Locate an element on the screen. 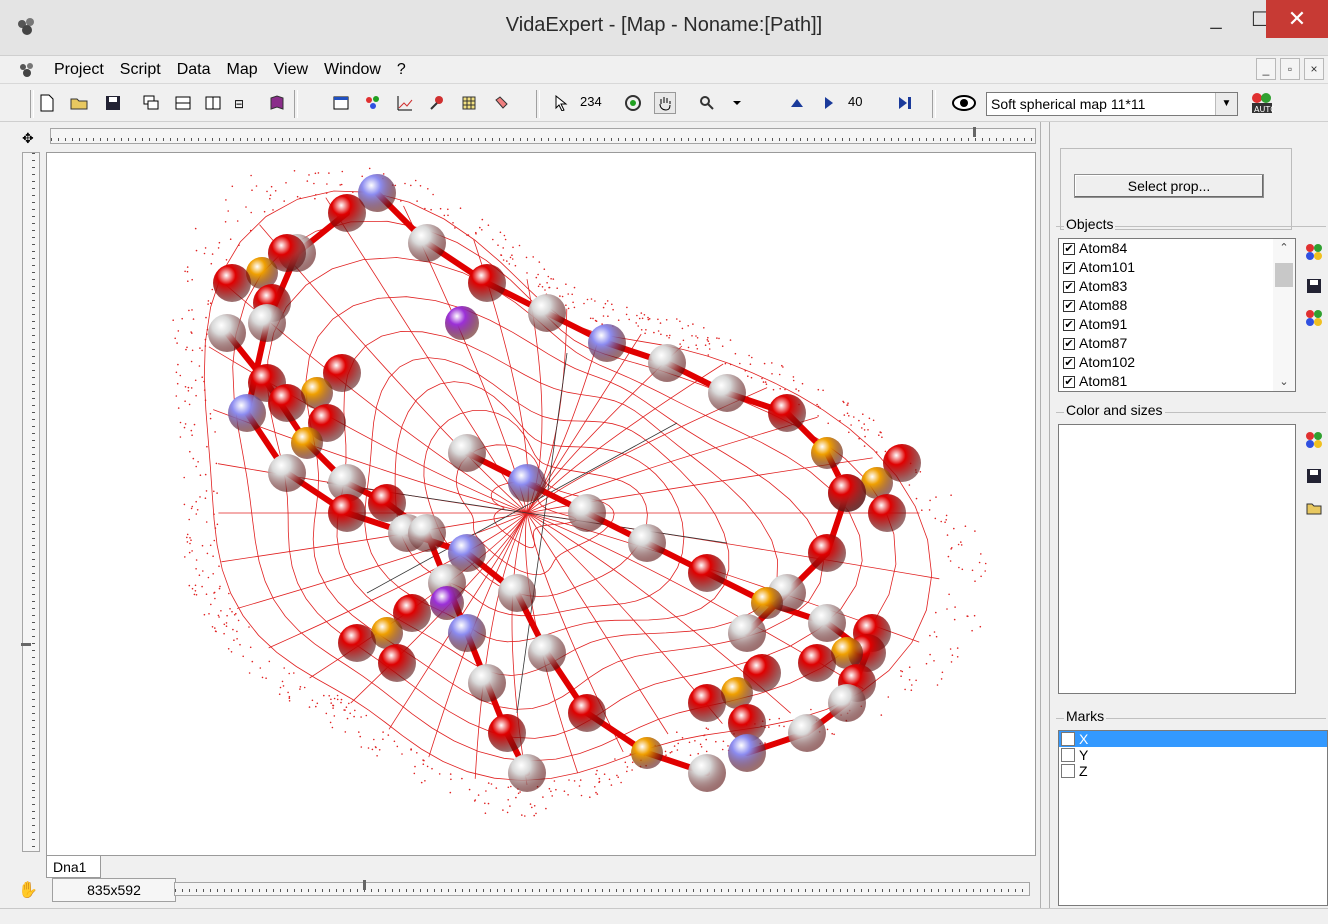 This screenshot has width=1328, height=924. mdi-minimize-button: _ is located at coordinates (1266, 69).